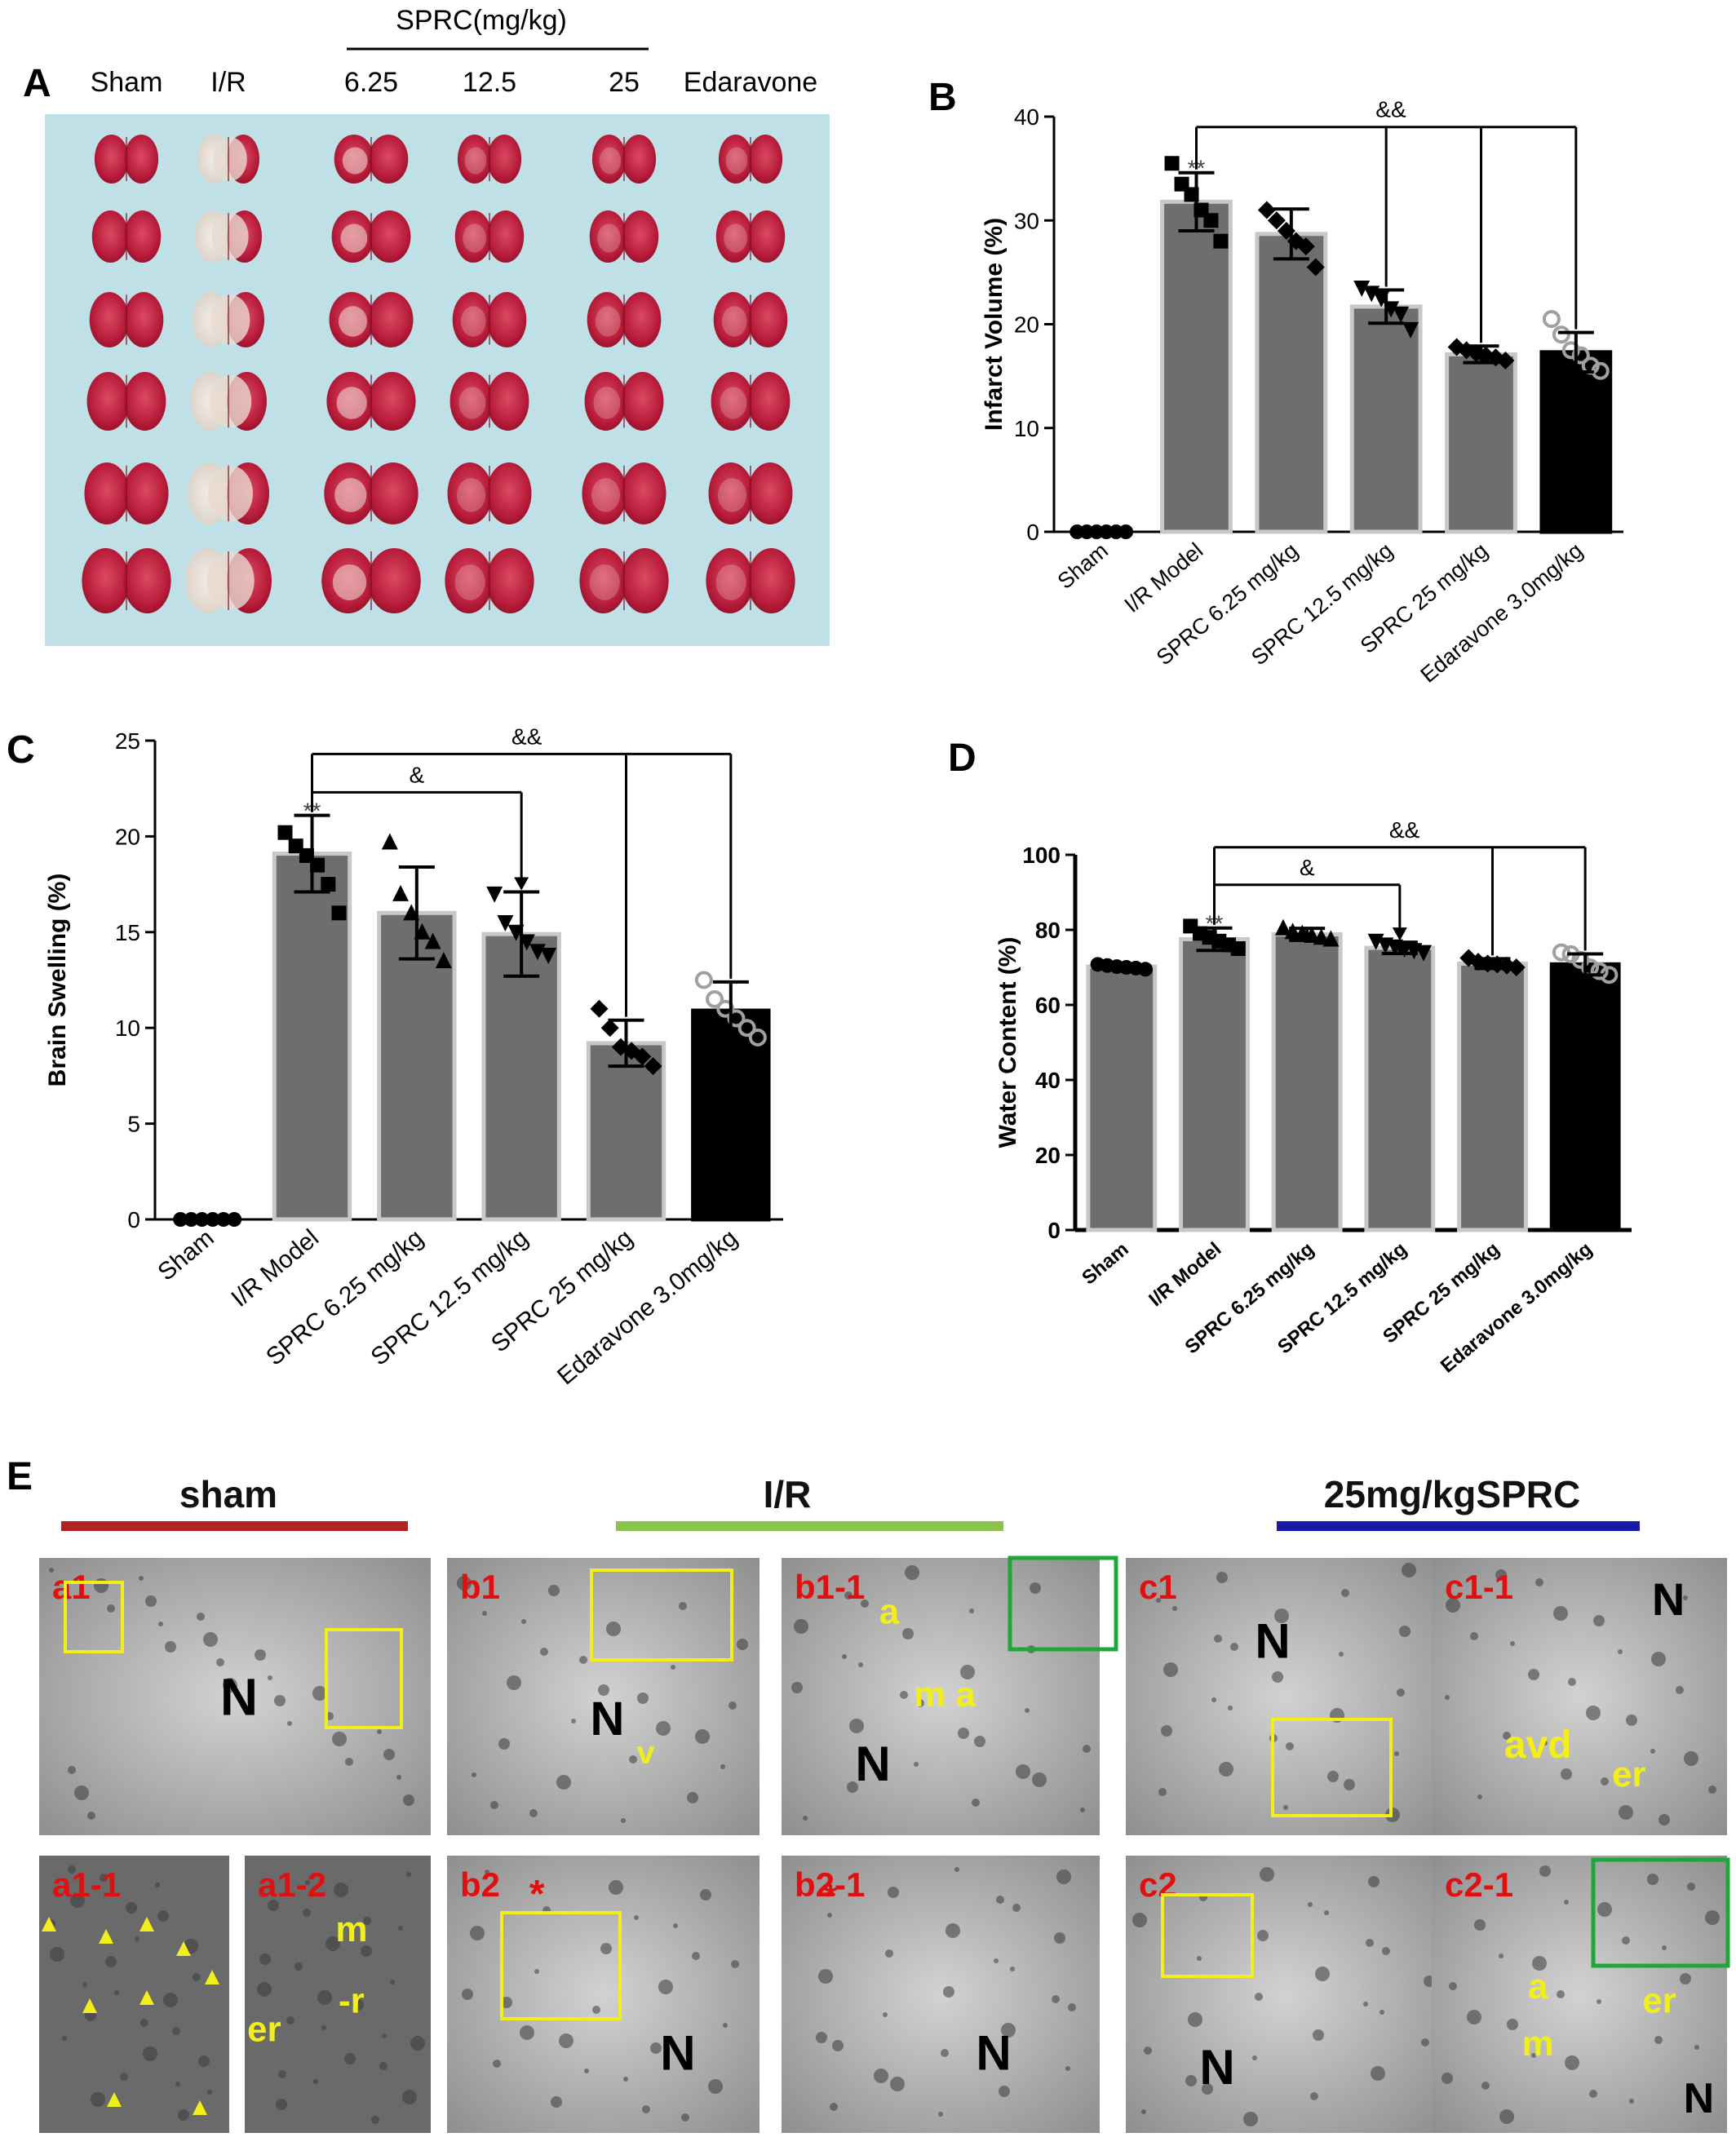 The image size is (1736, 2146). Describe the element at coordinates (20, 1476) in the screenshot. I see `panel-e-letter: E` at that location.